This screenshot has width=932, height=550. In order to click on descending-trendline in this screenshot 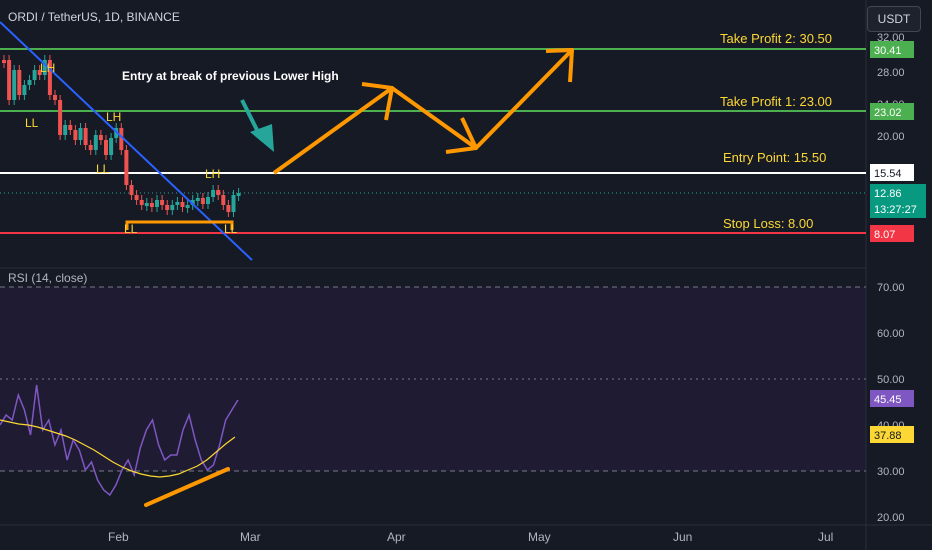, I will do `click(126, 141)`.